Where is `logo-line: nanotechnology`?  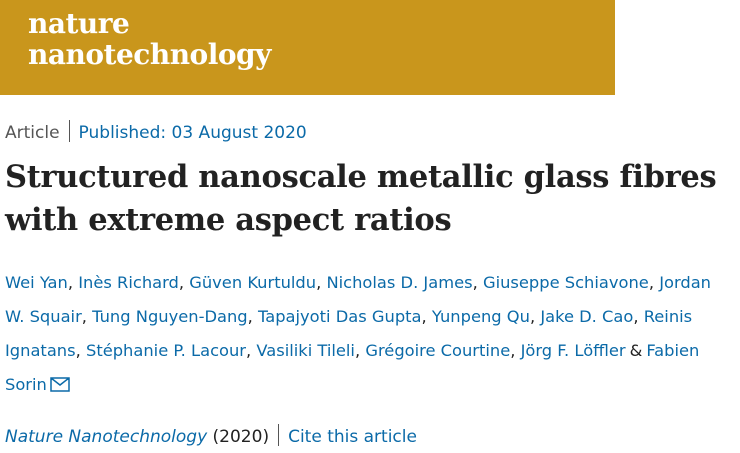 logo-line: nanotechnology is located at coordinates (149, 54).